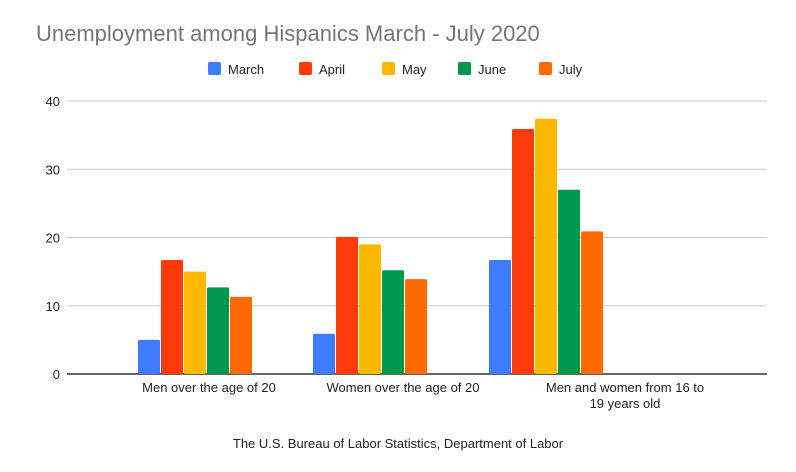 The width and height of the screenshot is (796, 472). Describe the element at coordinates (571, 69) in the screenshot. I see `legend-label: July` at that location.